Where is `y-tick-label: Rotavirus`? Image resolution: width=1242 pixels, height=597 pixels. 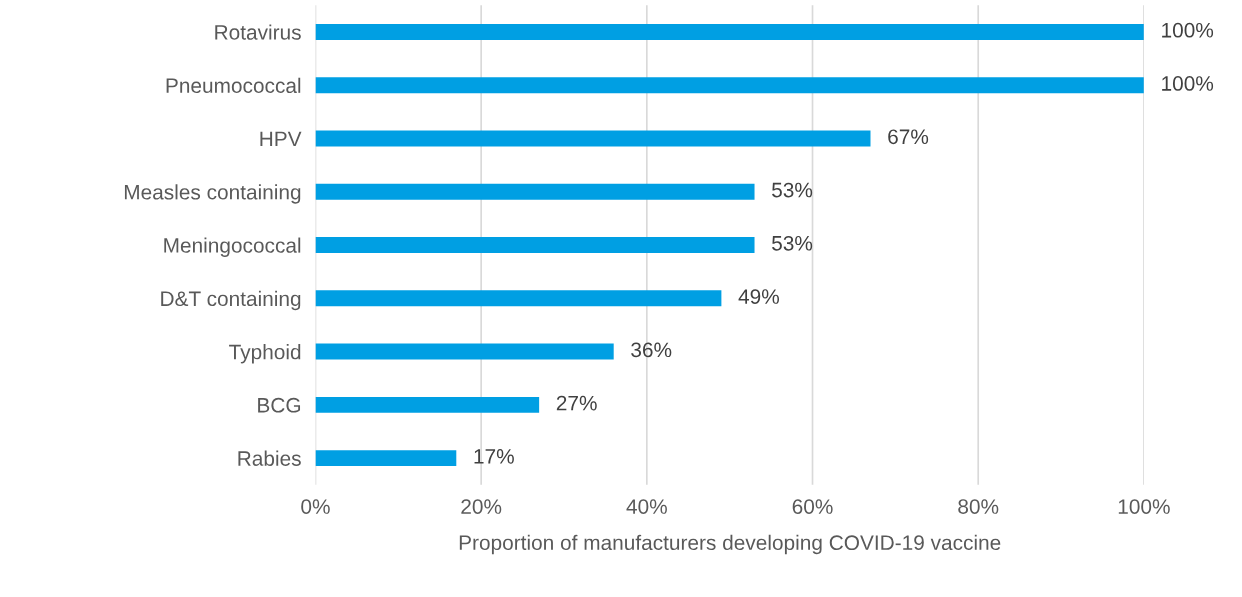 y-tick-label: Rotavirus is located at coordinates (258, 32).